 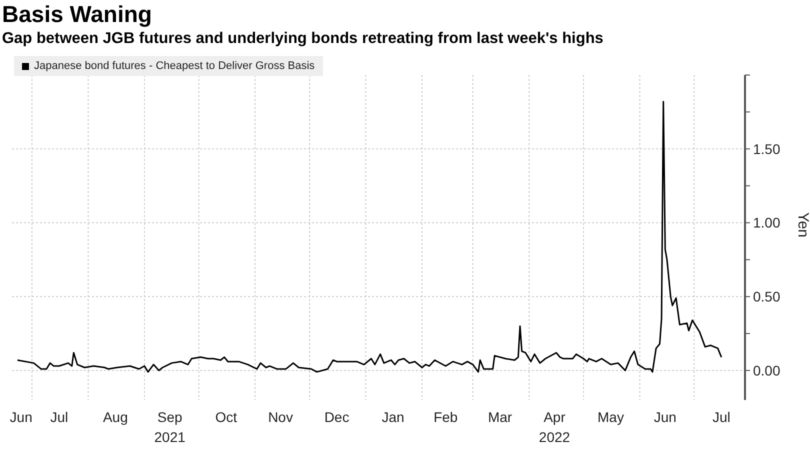 What do you see at coordinates (554, 427) in the screenshot?
I see `x-tick-label: Apr 2022` at bounding box center [554, 427].